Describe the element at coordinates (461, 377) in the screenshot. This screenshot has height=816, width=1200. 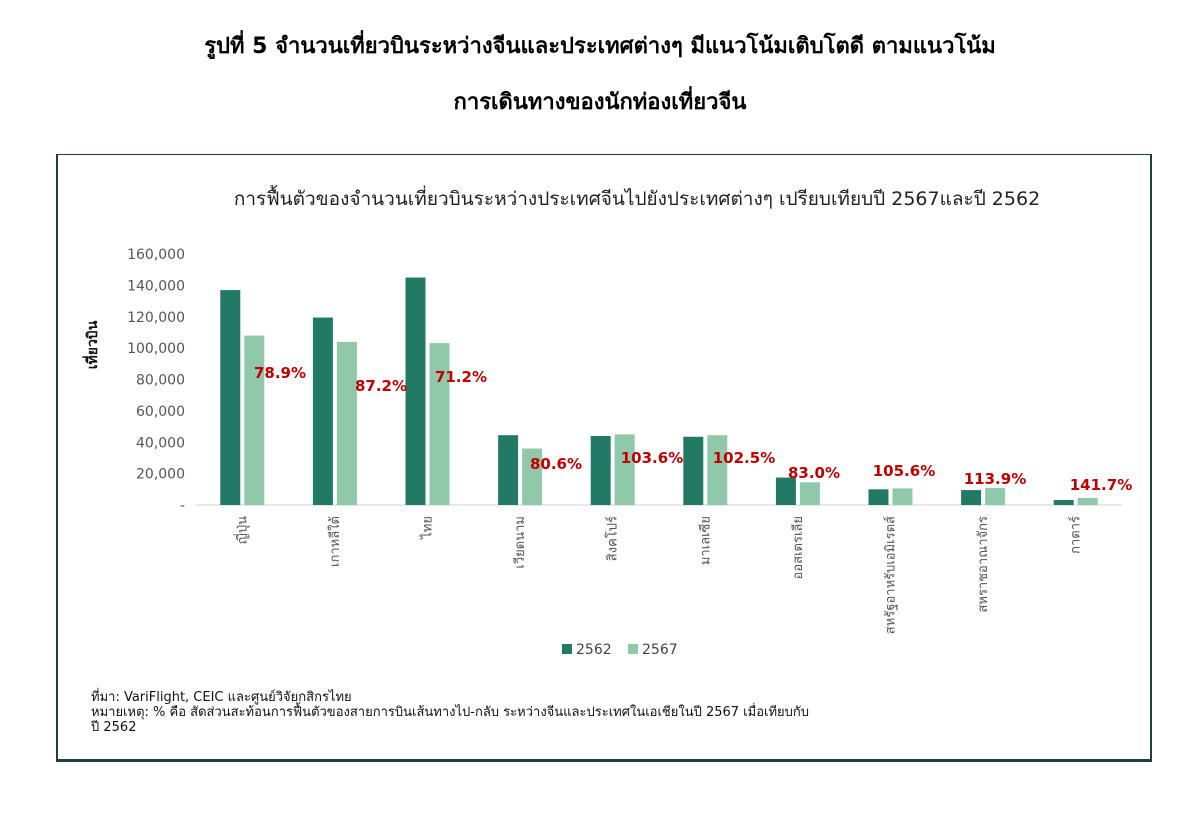
I see `recovery-percent-label: 71.2%` at that location.